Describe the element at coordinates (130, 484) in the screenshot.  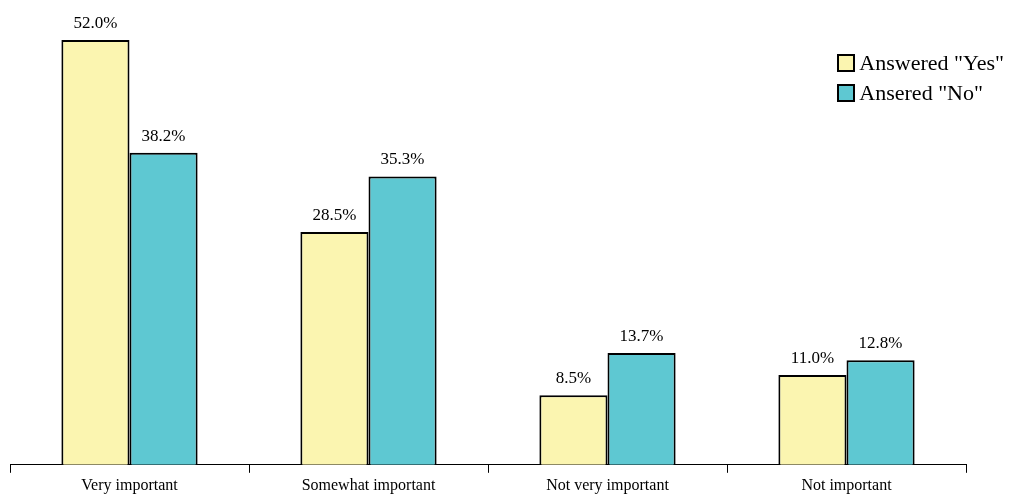
I see `x-tick-label: Very important` at that location.